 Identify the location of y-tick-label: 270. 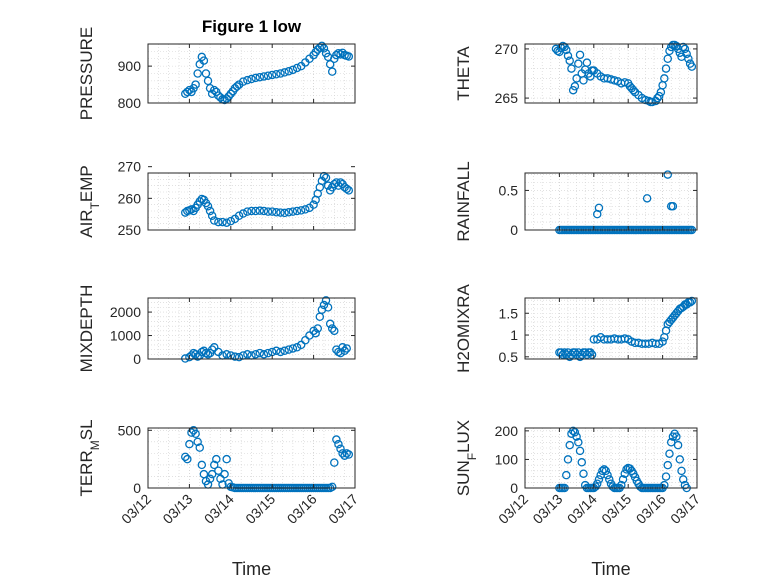
(507, 49).